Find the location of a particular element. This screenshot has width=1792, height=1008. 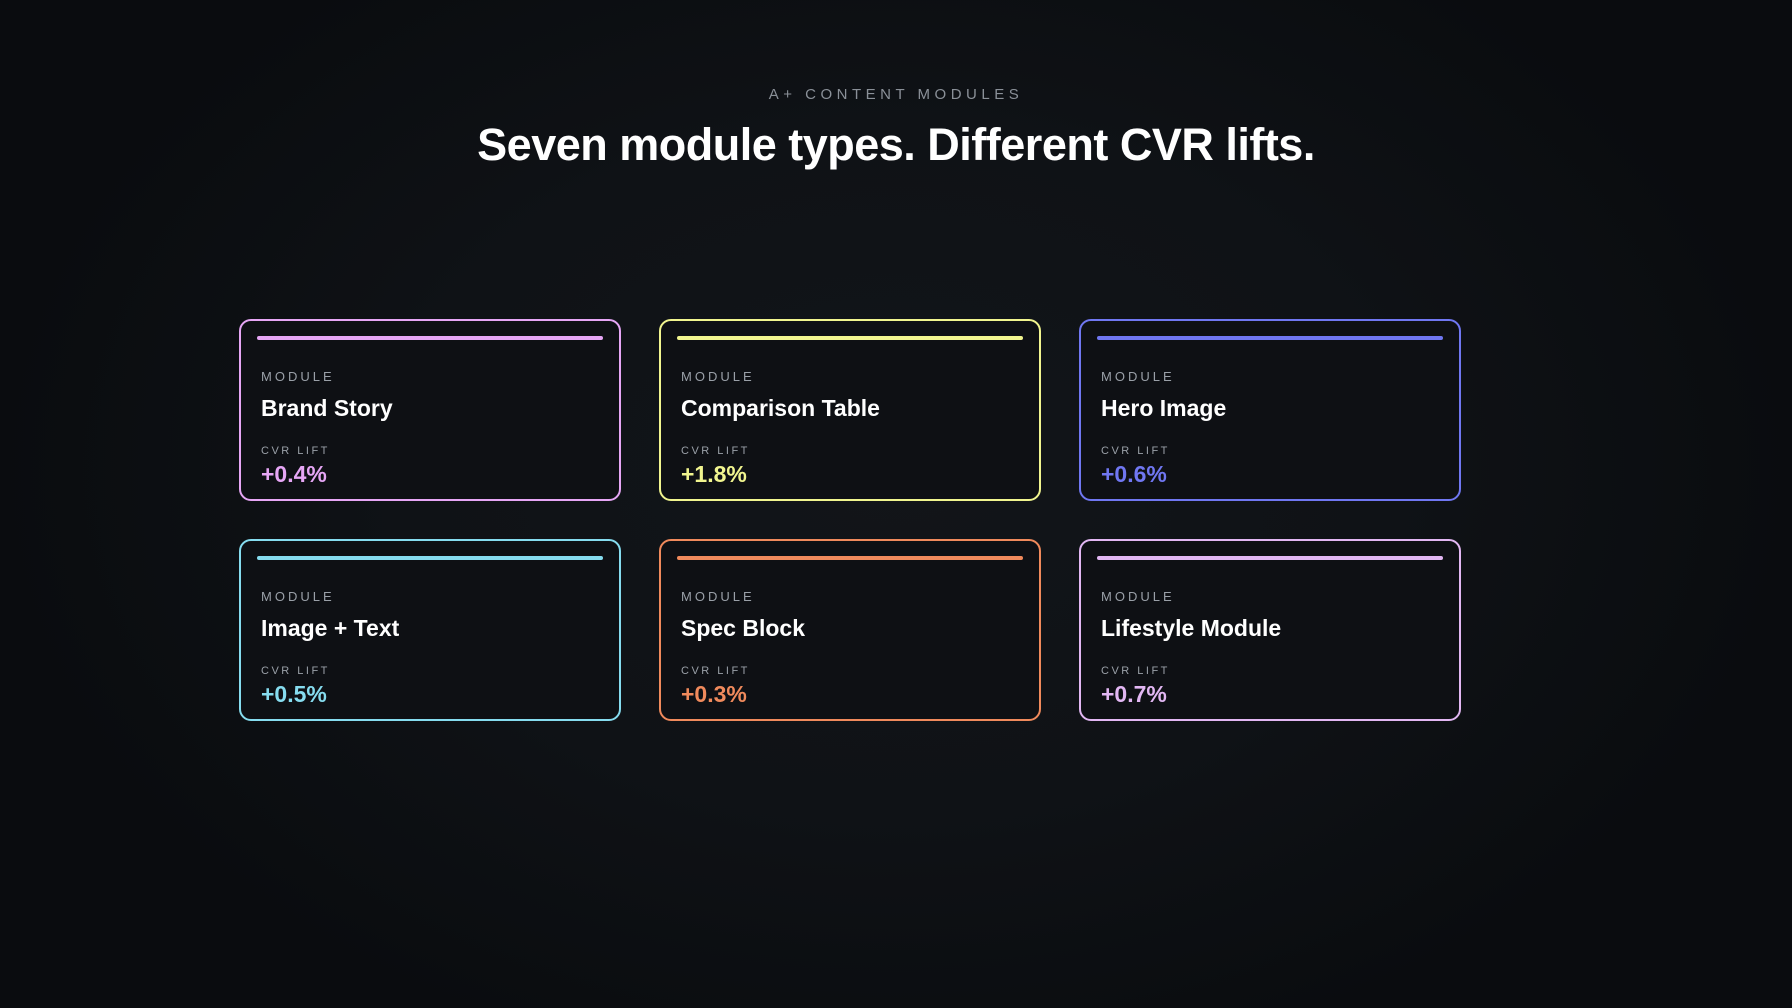

card-module-name: Brand Story is located at coordinates (327, 408).